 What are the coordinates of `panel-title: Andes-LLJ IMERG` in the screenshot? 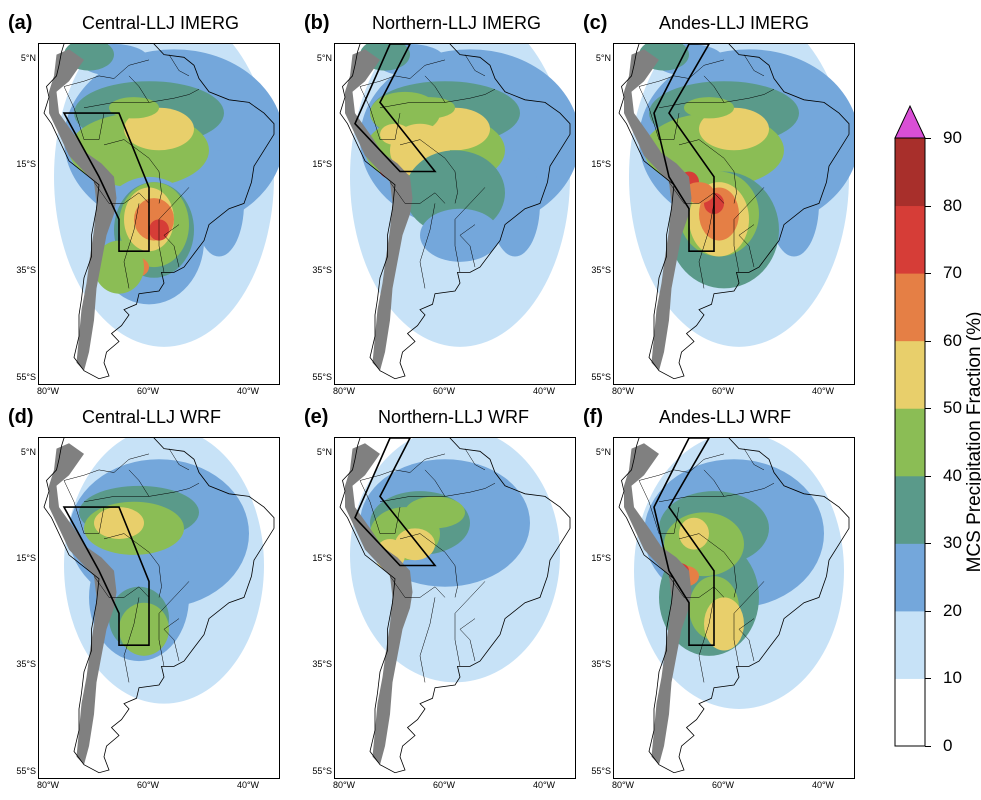 It's located at (734, 23).